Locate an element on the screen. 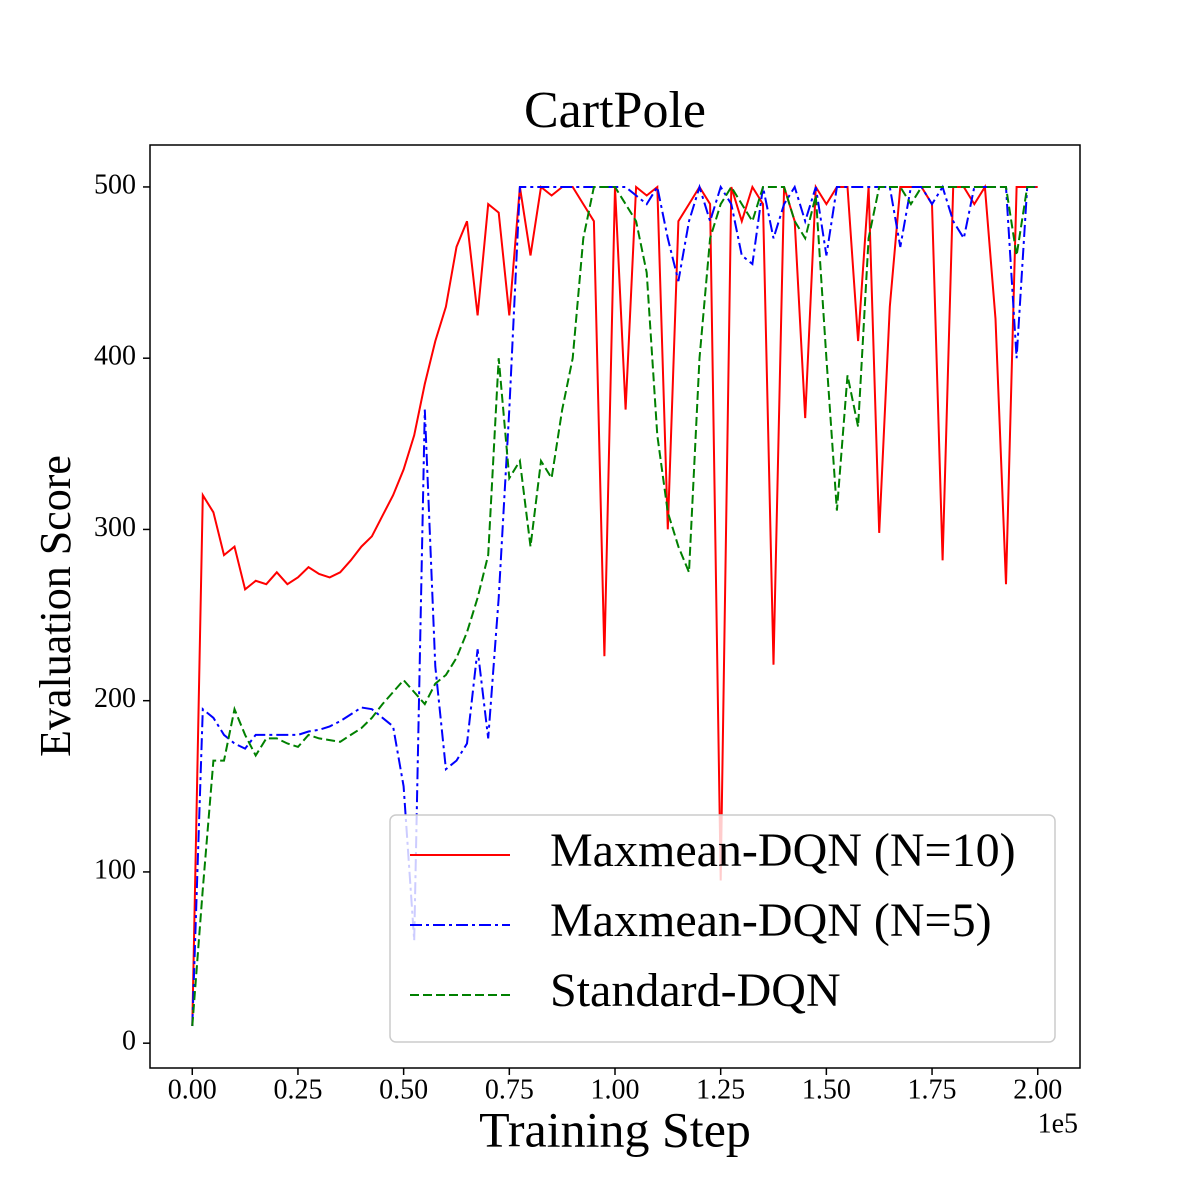  x-tick-label: 2.00 is located at coordinates (1037, 1089).